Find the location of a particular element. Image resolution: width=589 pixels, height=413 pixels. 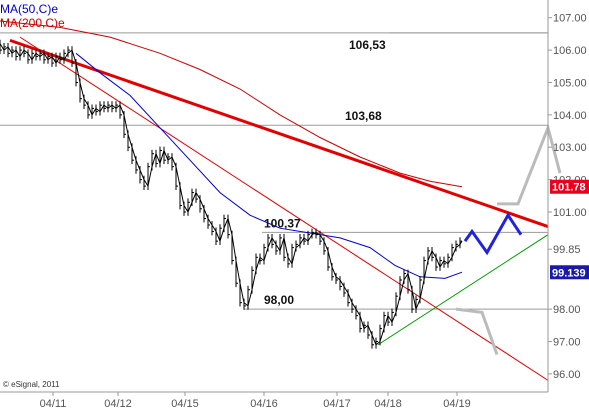

level-labels: 106,53 103,68 100,37 98,00 is located at coordinates (325, 172).